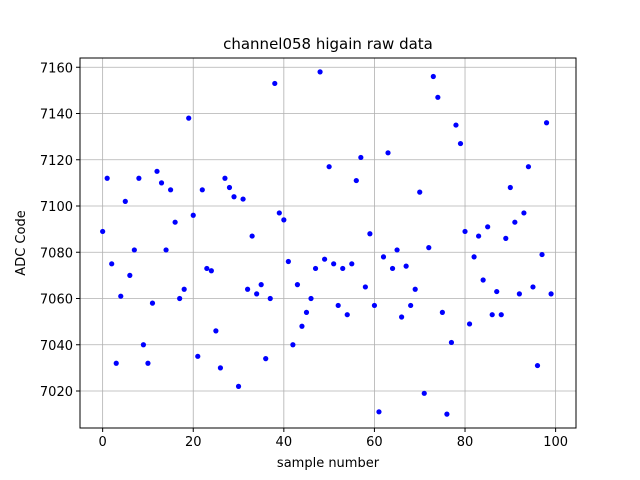 This screenshot has width=640, height=480. I want to click on y-tick-label: 7140, so click(56, 115).